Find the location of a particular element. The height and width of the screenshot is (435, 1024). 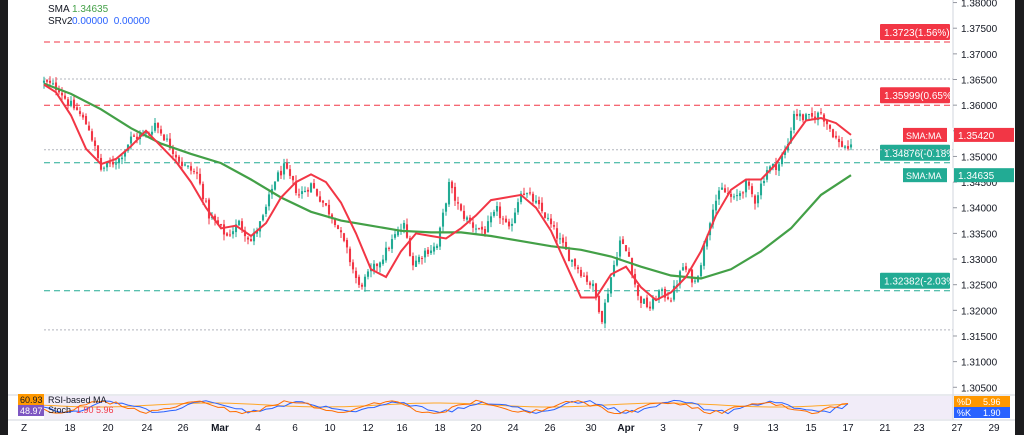

time-tick-label: 27 is located at coordinates (957, 428).